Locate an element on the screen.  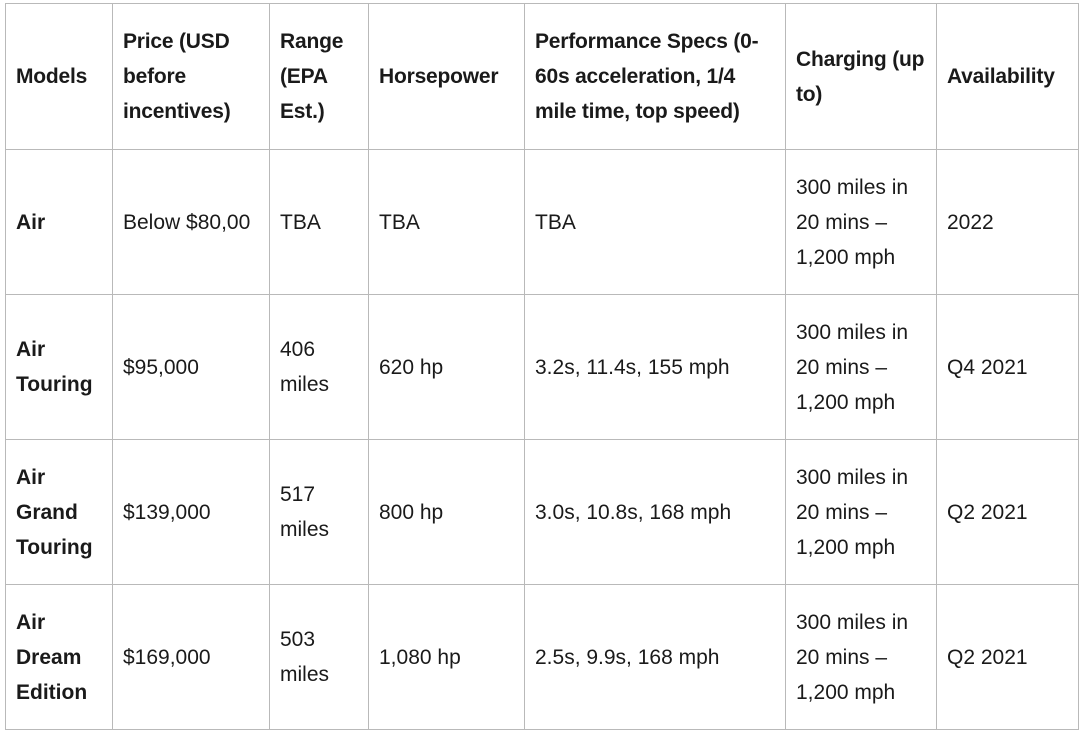
cell-availability: 2022 is located at coordinates (1007, 222).